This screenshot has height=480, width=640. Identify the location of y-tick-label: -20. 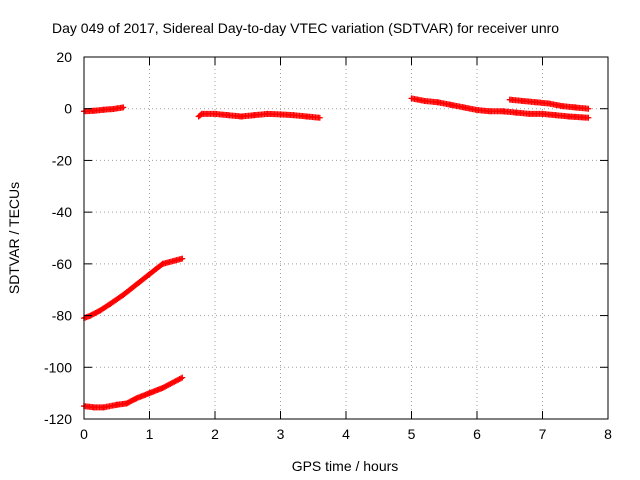
(62, 160).